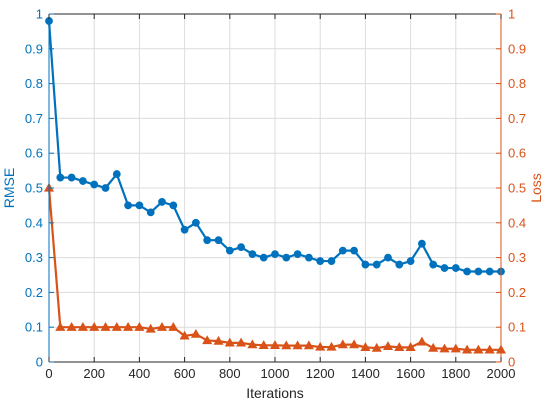 The image size is (550, 406). Describe the element at coordinates (275, 373) in the screenshot. I see `x-tick-label: 1000` at that location.